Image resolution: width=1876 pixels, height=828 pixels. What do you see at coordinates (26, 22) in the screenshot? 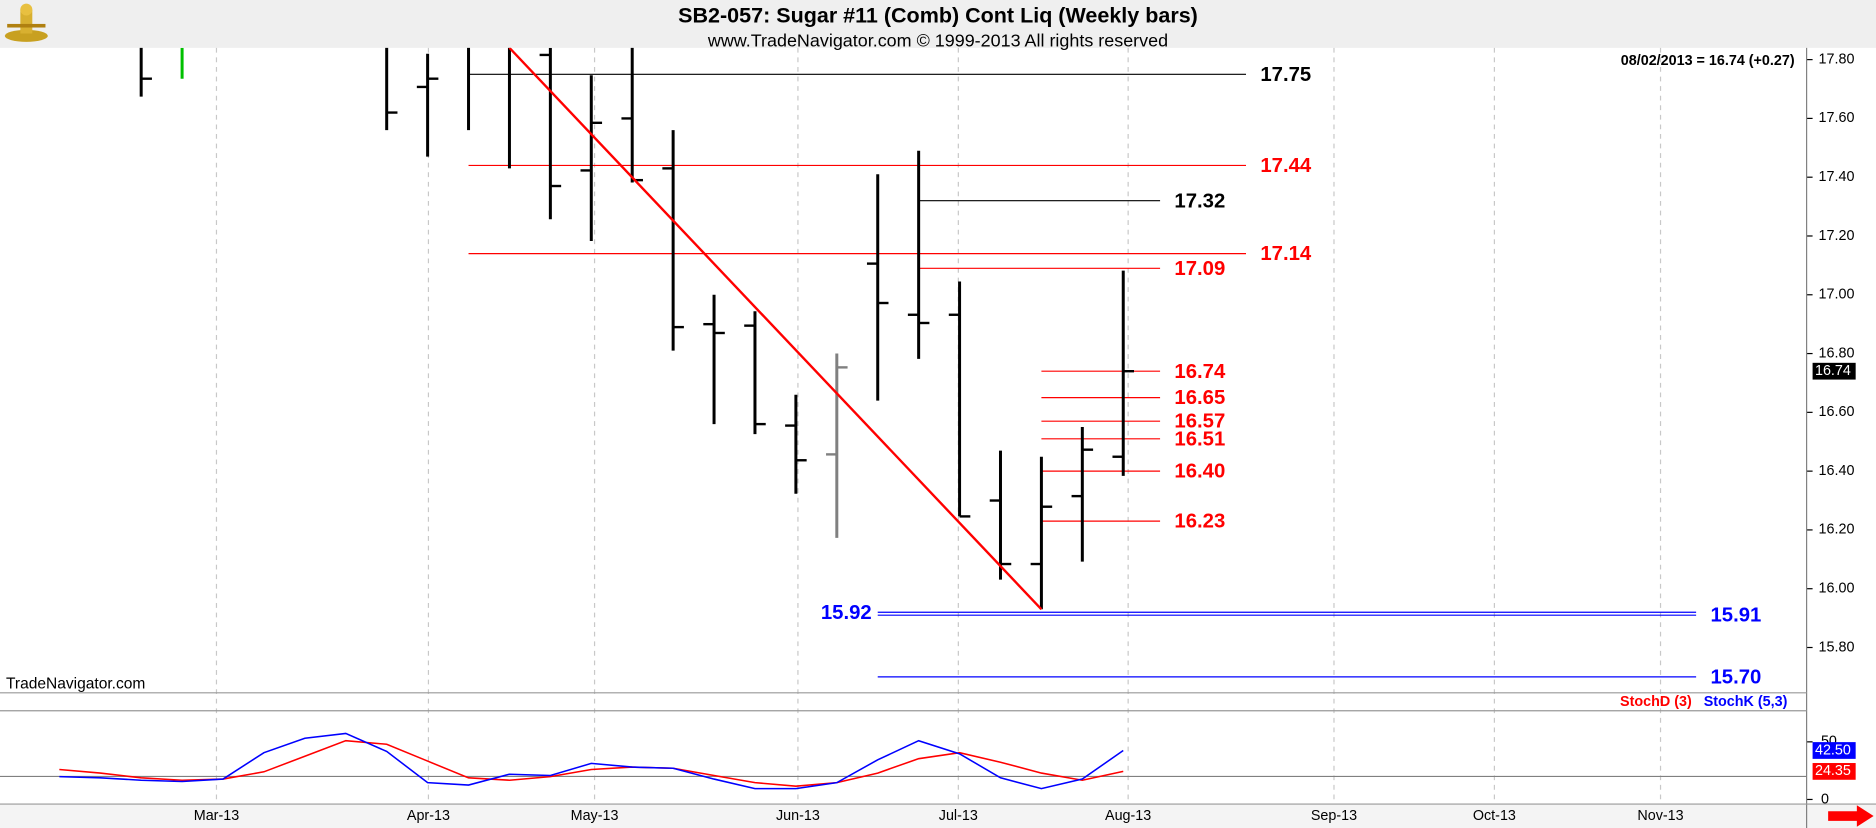
I see `logo` at bounding box center [26, 22].